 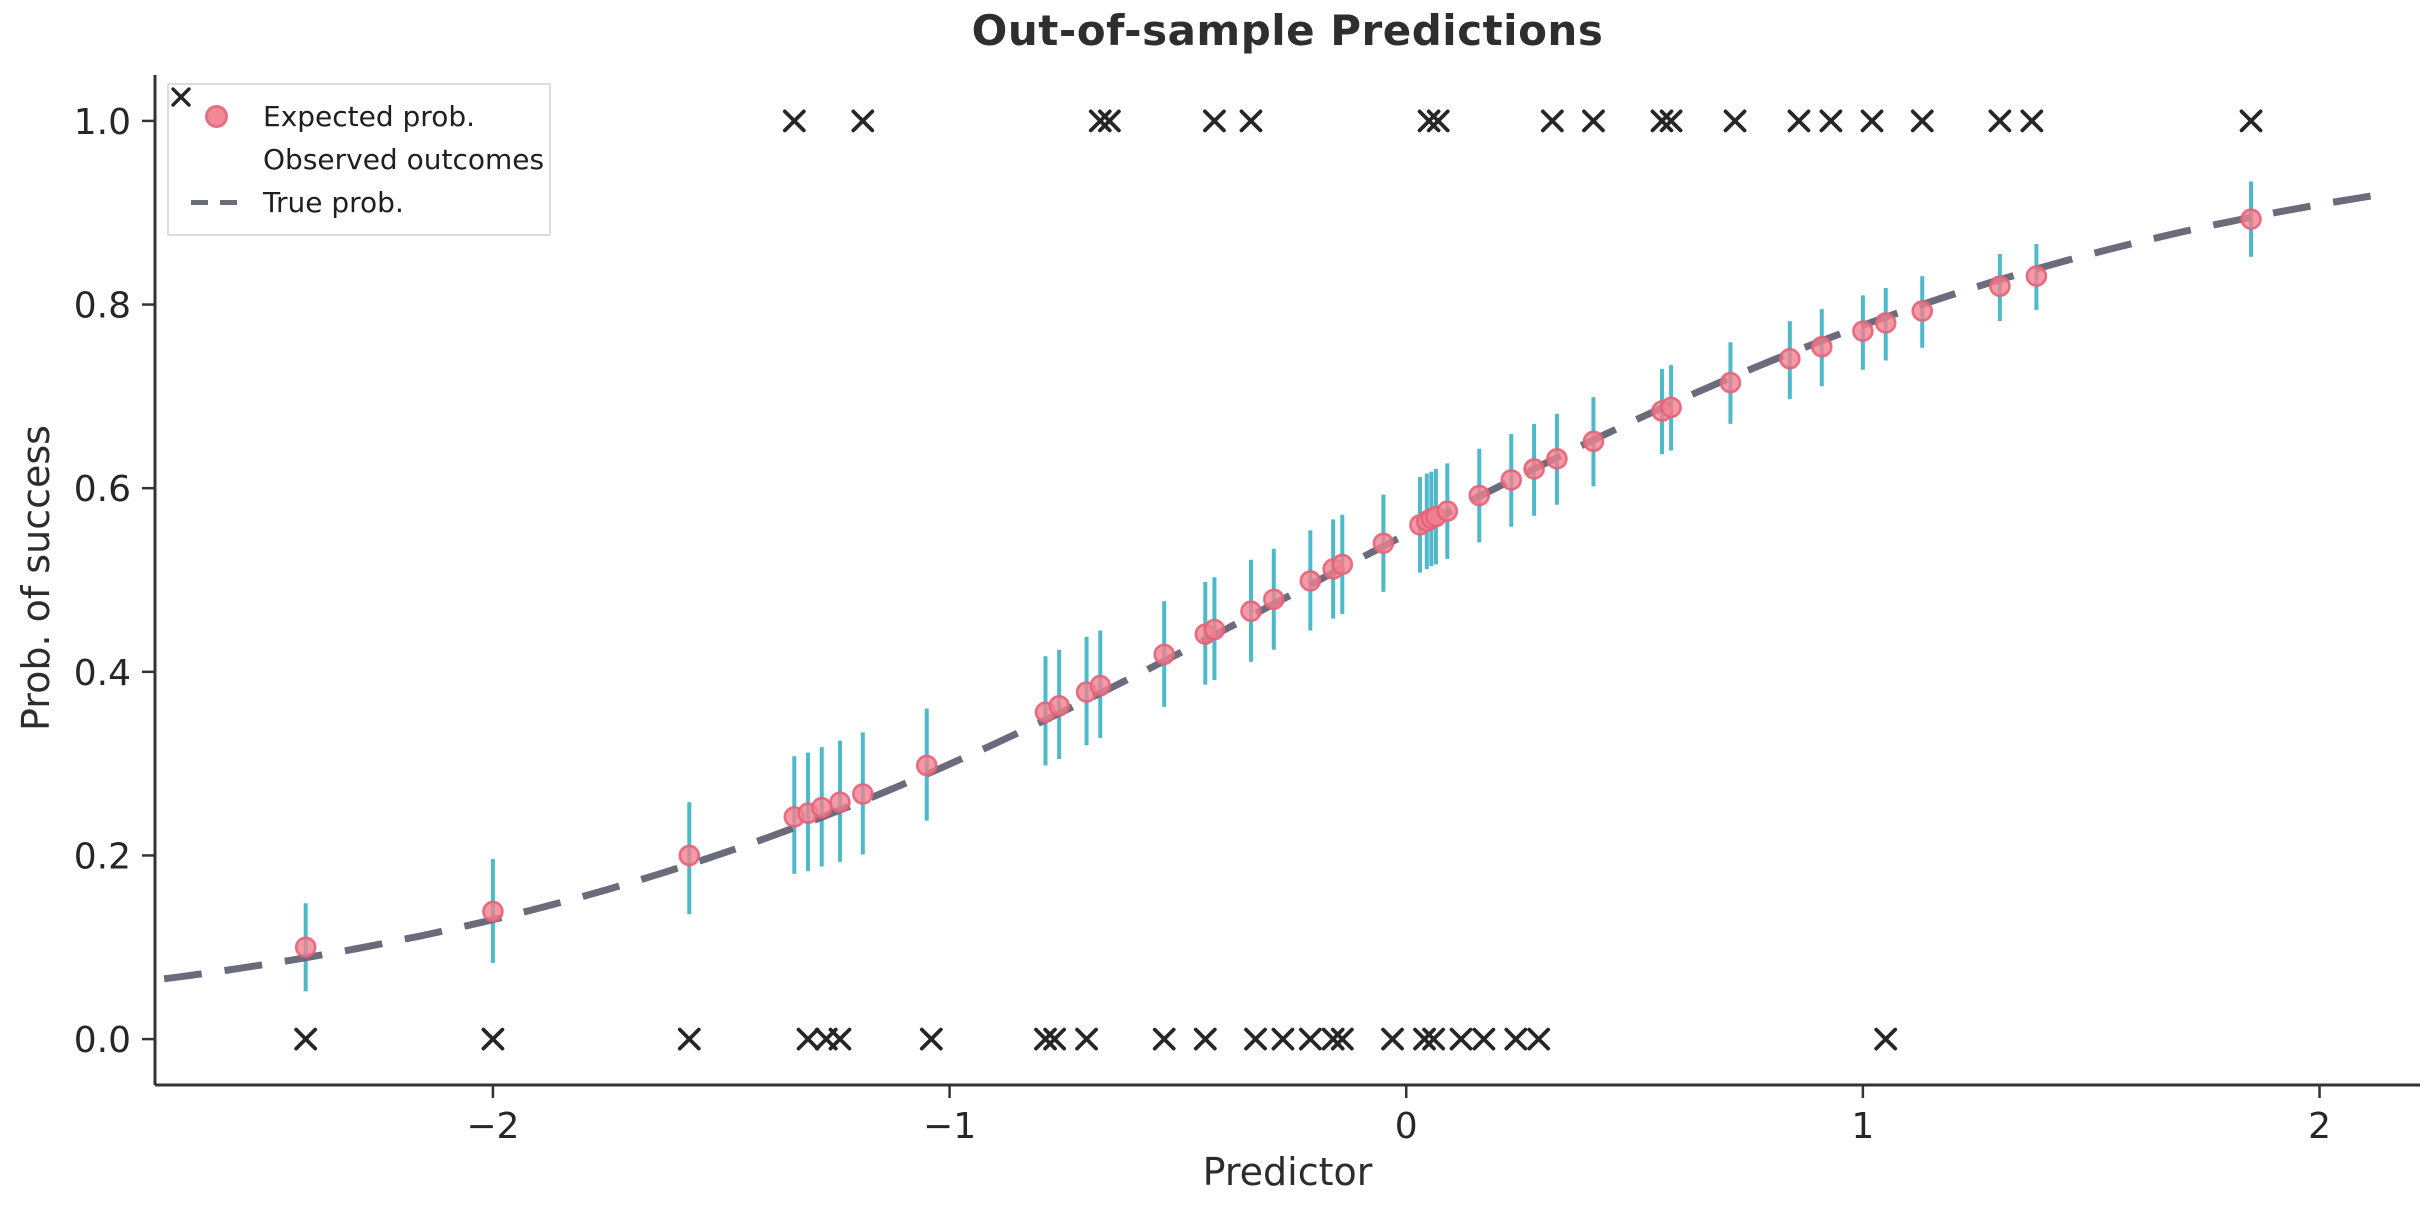 What do you see at coordinates (333, 202) in the screenshot?
I see `legend-label: True prob.` at bounding box center [333, 202].